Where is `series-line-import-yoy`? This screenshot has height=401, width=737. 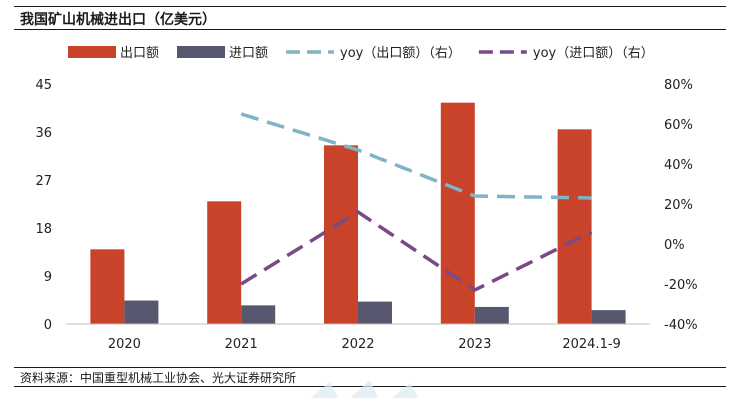 series-line-import-yoy is located at coordinates (416, 251).